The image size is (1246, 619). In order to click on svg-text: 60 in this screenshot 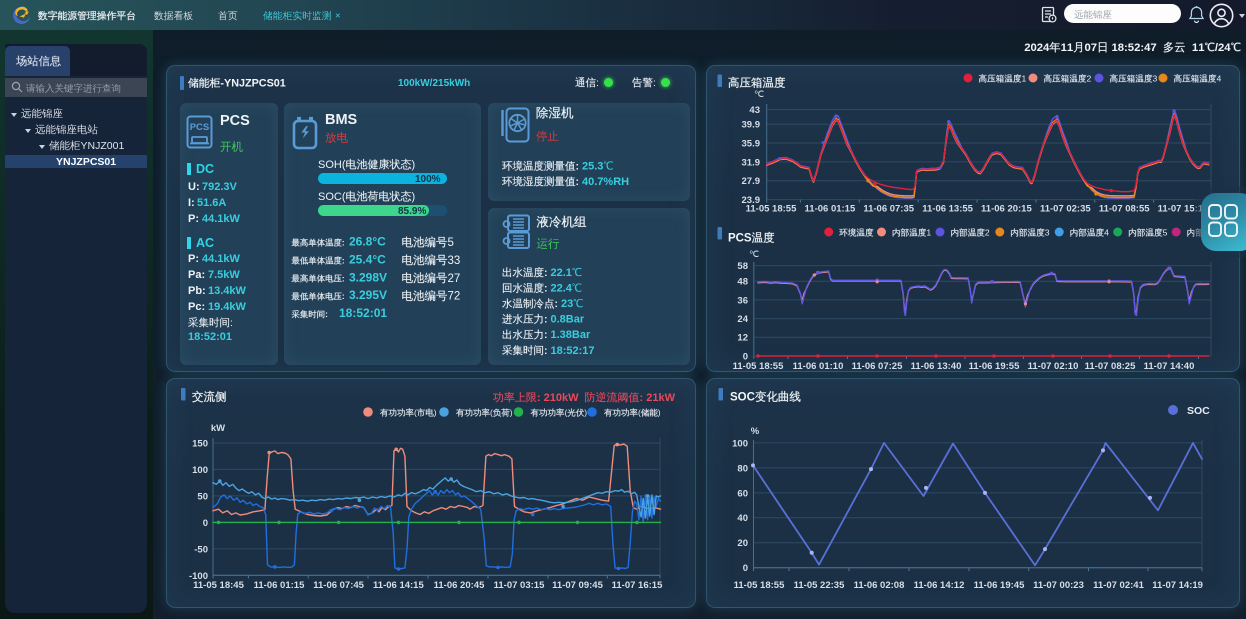, I will do `click(742, 493)`.